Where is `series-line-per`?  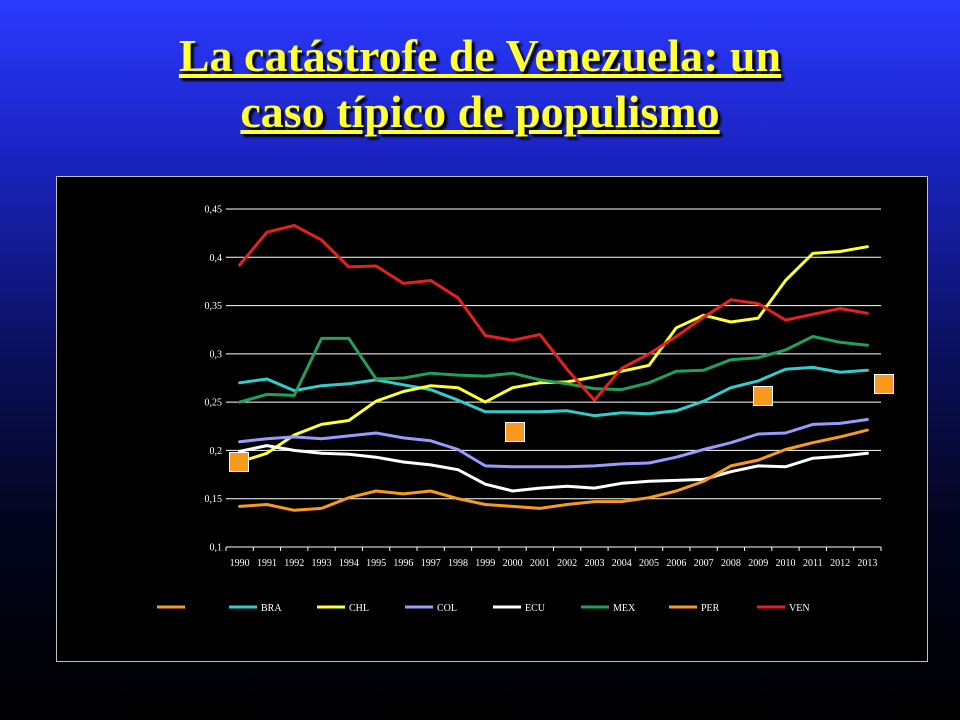 series-line-per is located at coordinates (553, 470).